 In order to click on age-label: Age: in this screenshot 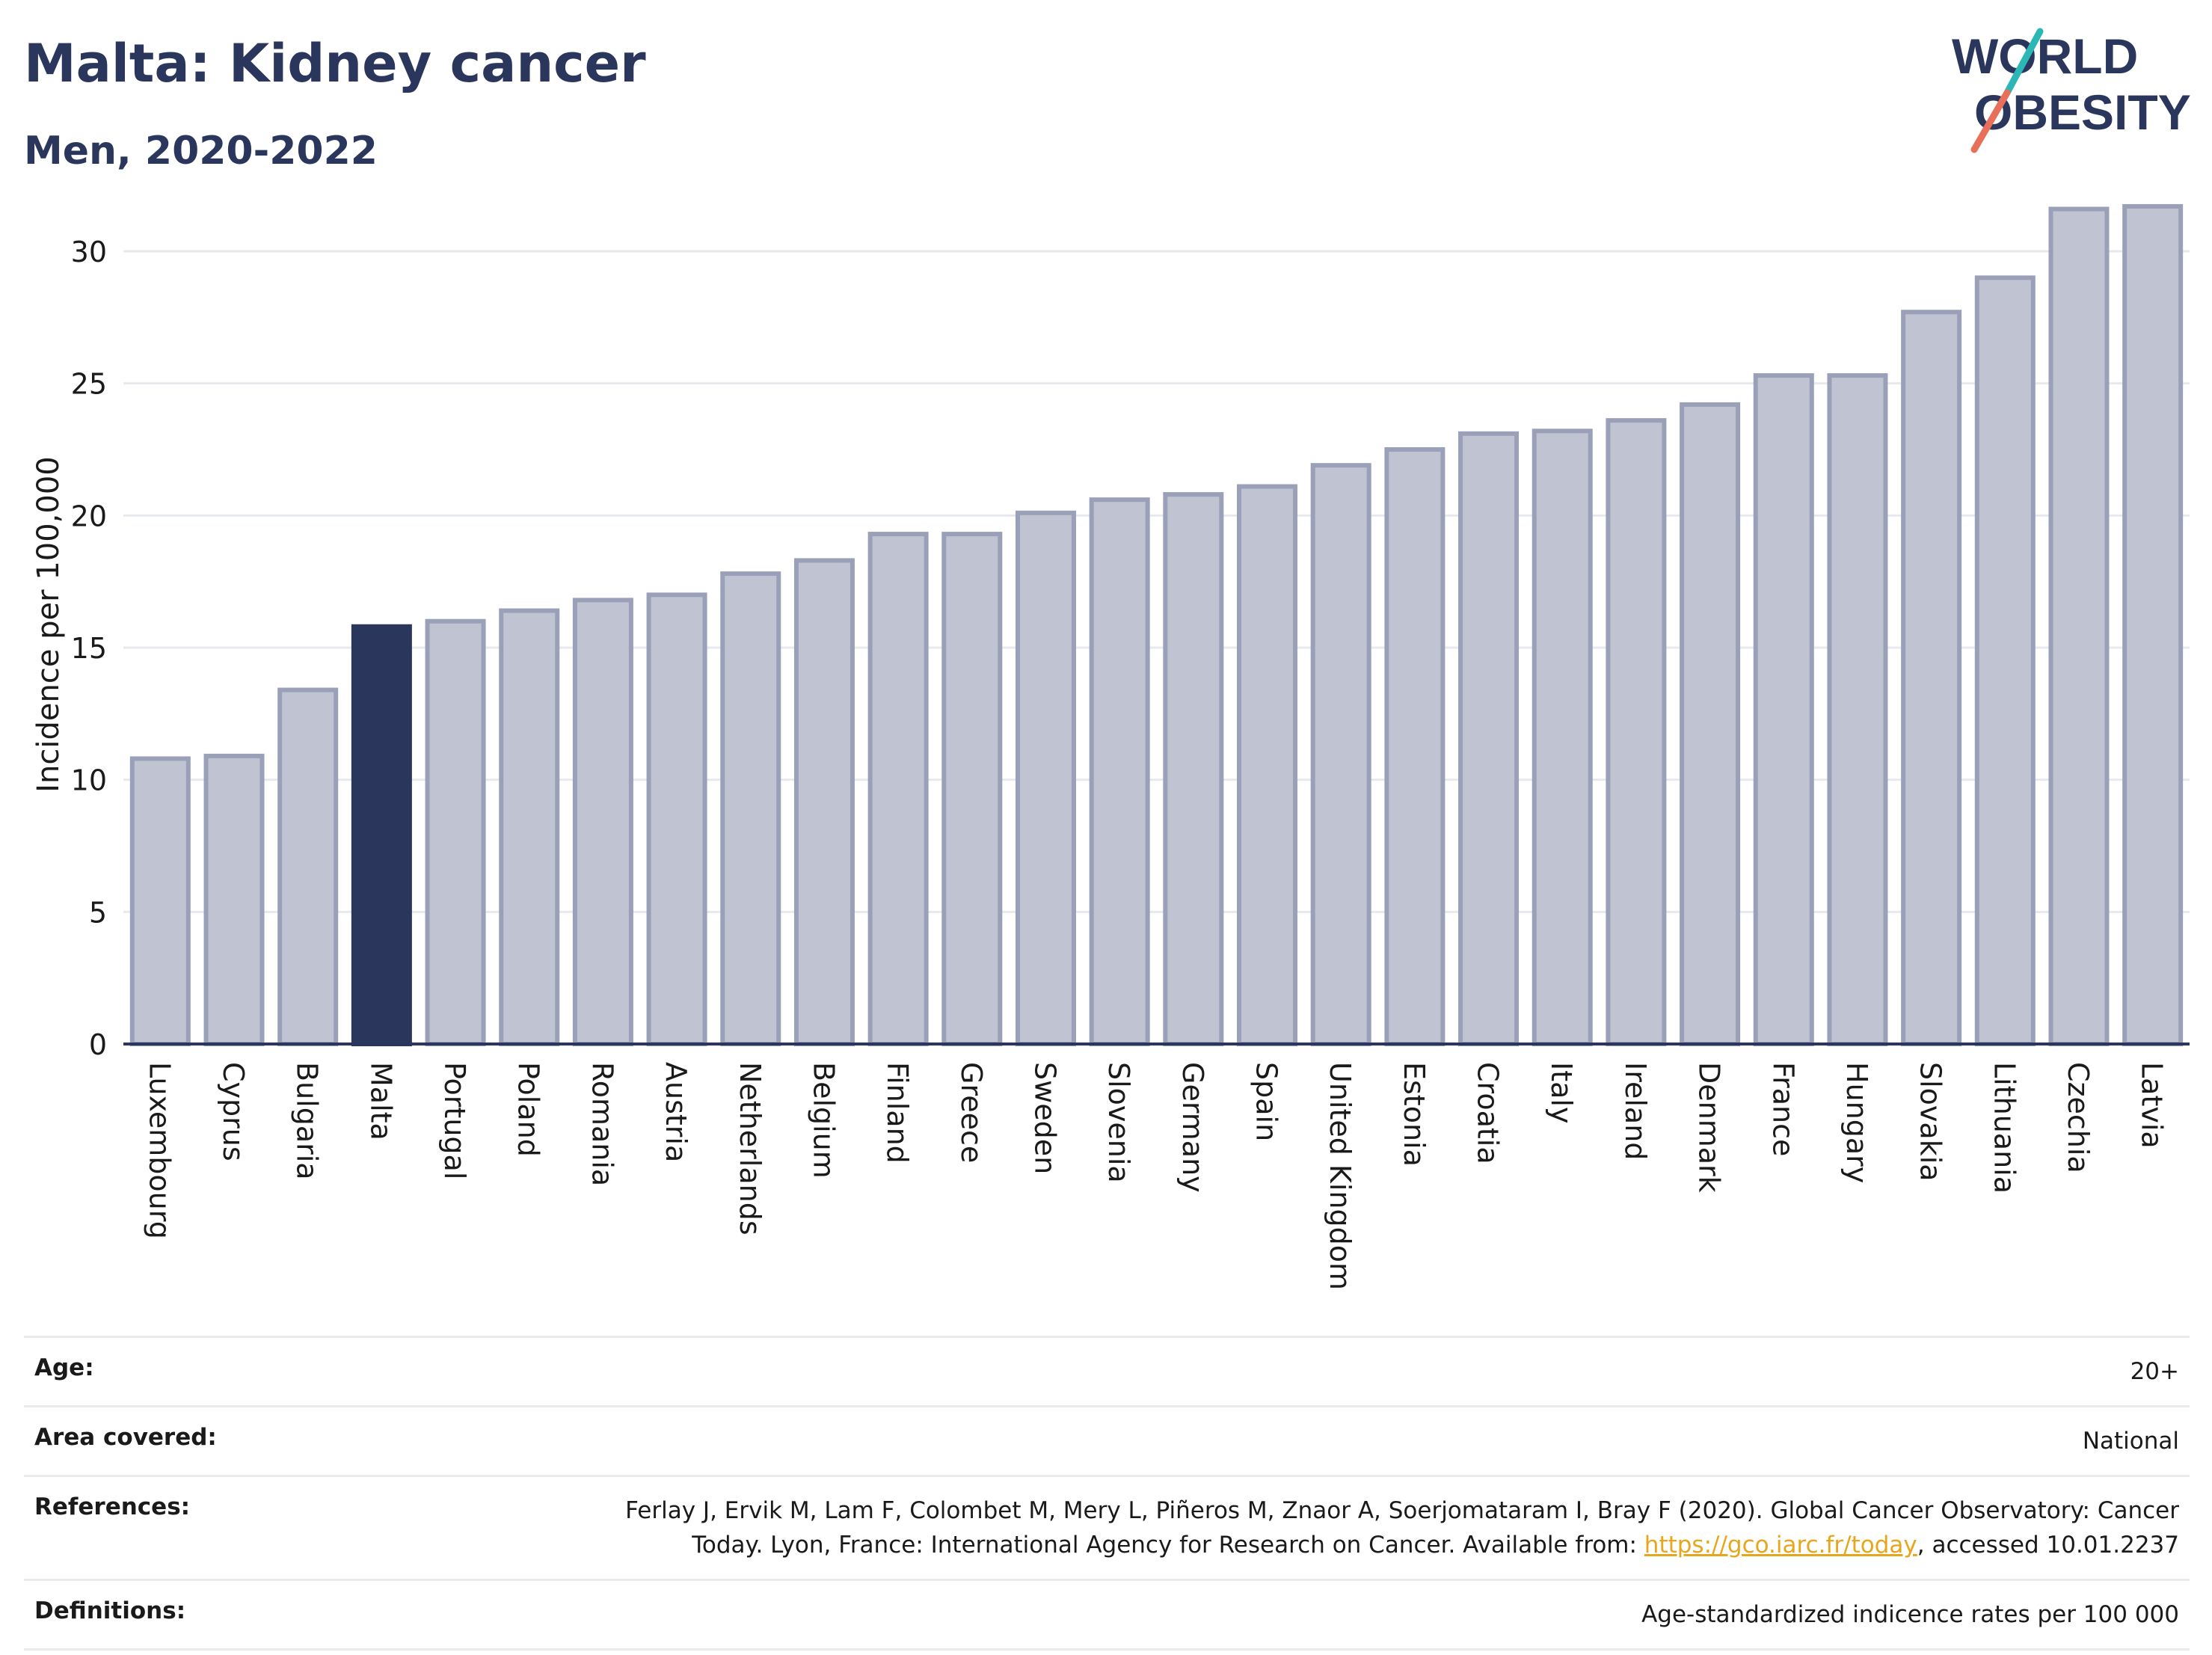, I will do `click(64, 1367)`.